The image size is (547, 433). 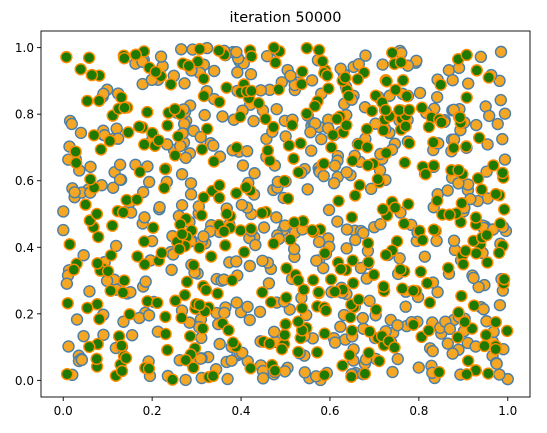 I want to click on x-tick-label: 0.0, so click(x=63, y=411).